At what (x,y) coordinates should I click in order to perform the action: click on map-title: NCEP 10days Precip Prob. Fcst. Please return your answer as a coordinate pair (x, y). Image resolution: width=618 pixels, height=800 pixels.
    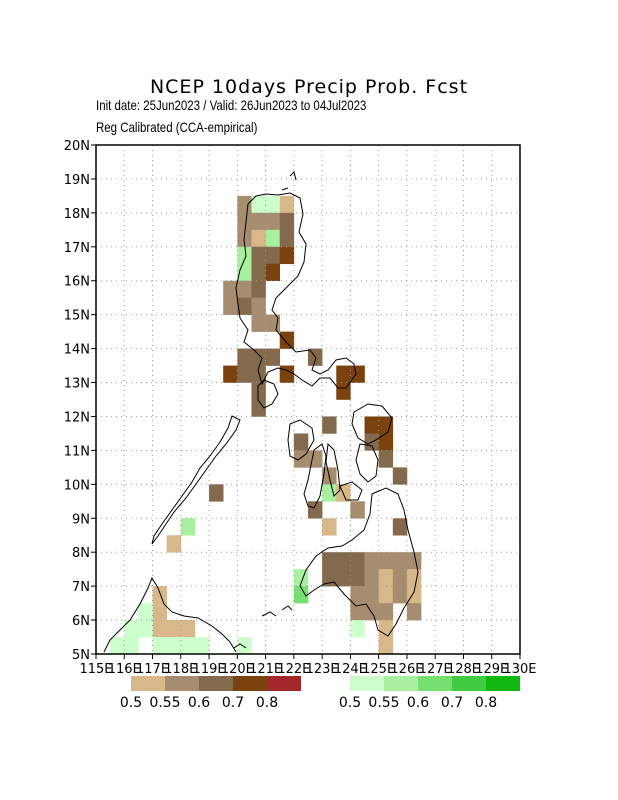
    Looking at the image, I should click on (309, 87).